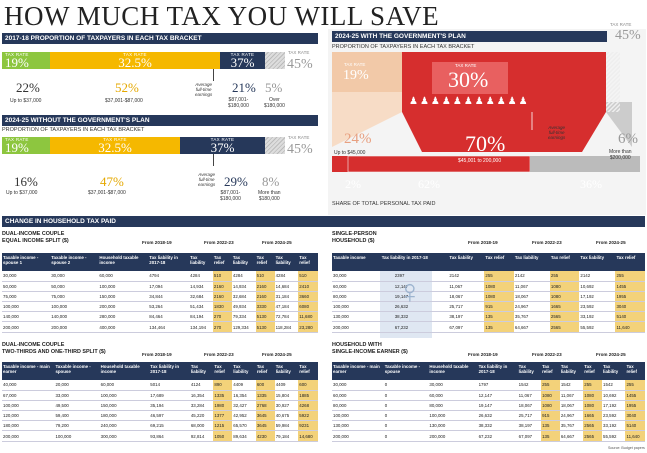 The height and width of the screenshot is (453, 647). What do you see at coordinates (414, 297) in the screenshot?
I see `table-cell: 19,147` at bounding box center [414, 297].